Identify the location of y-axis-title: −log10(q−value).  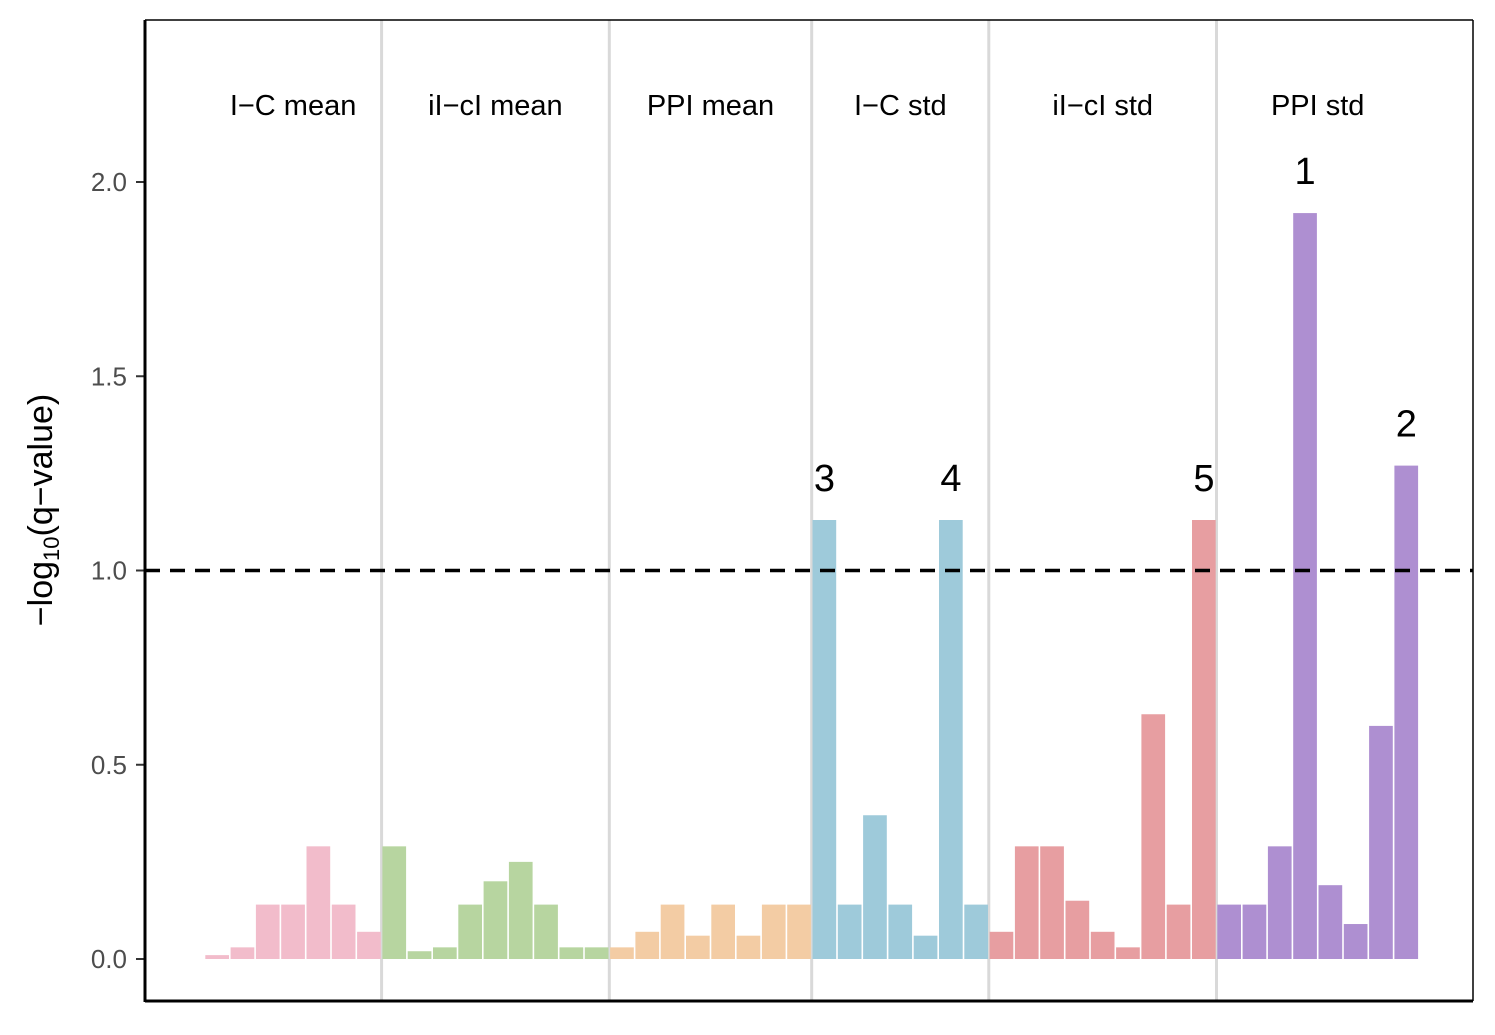
(43, 510).